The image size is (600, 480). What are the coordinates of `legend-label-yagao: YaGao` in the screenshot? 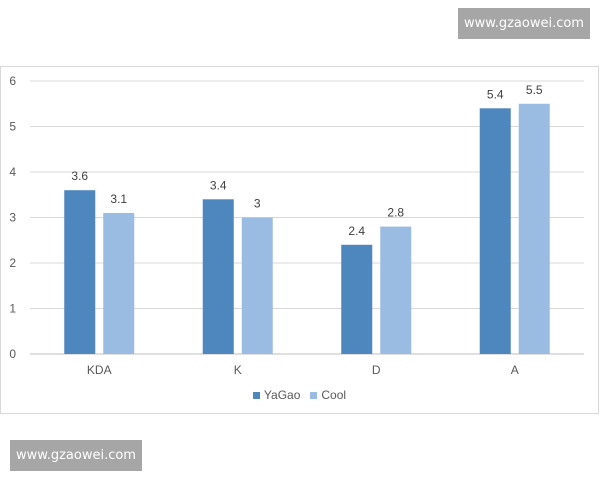 It's located at (282, 395).